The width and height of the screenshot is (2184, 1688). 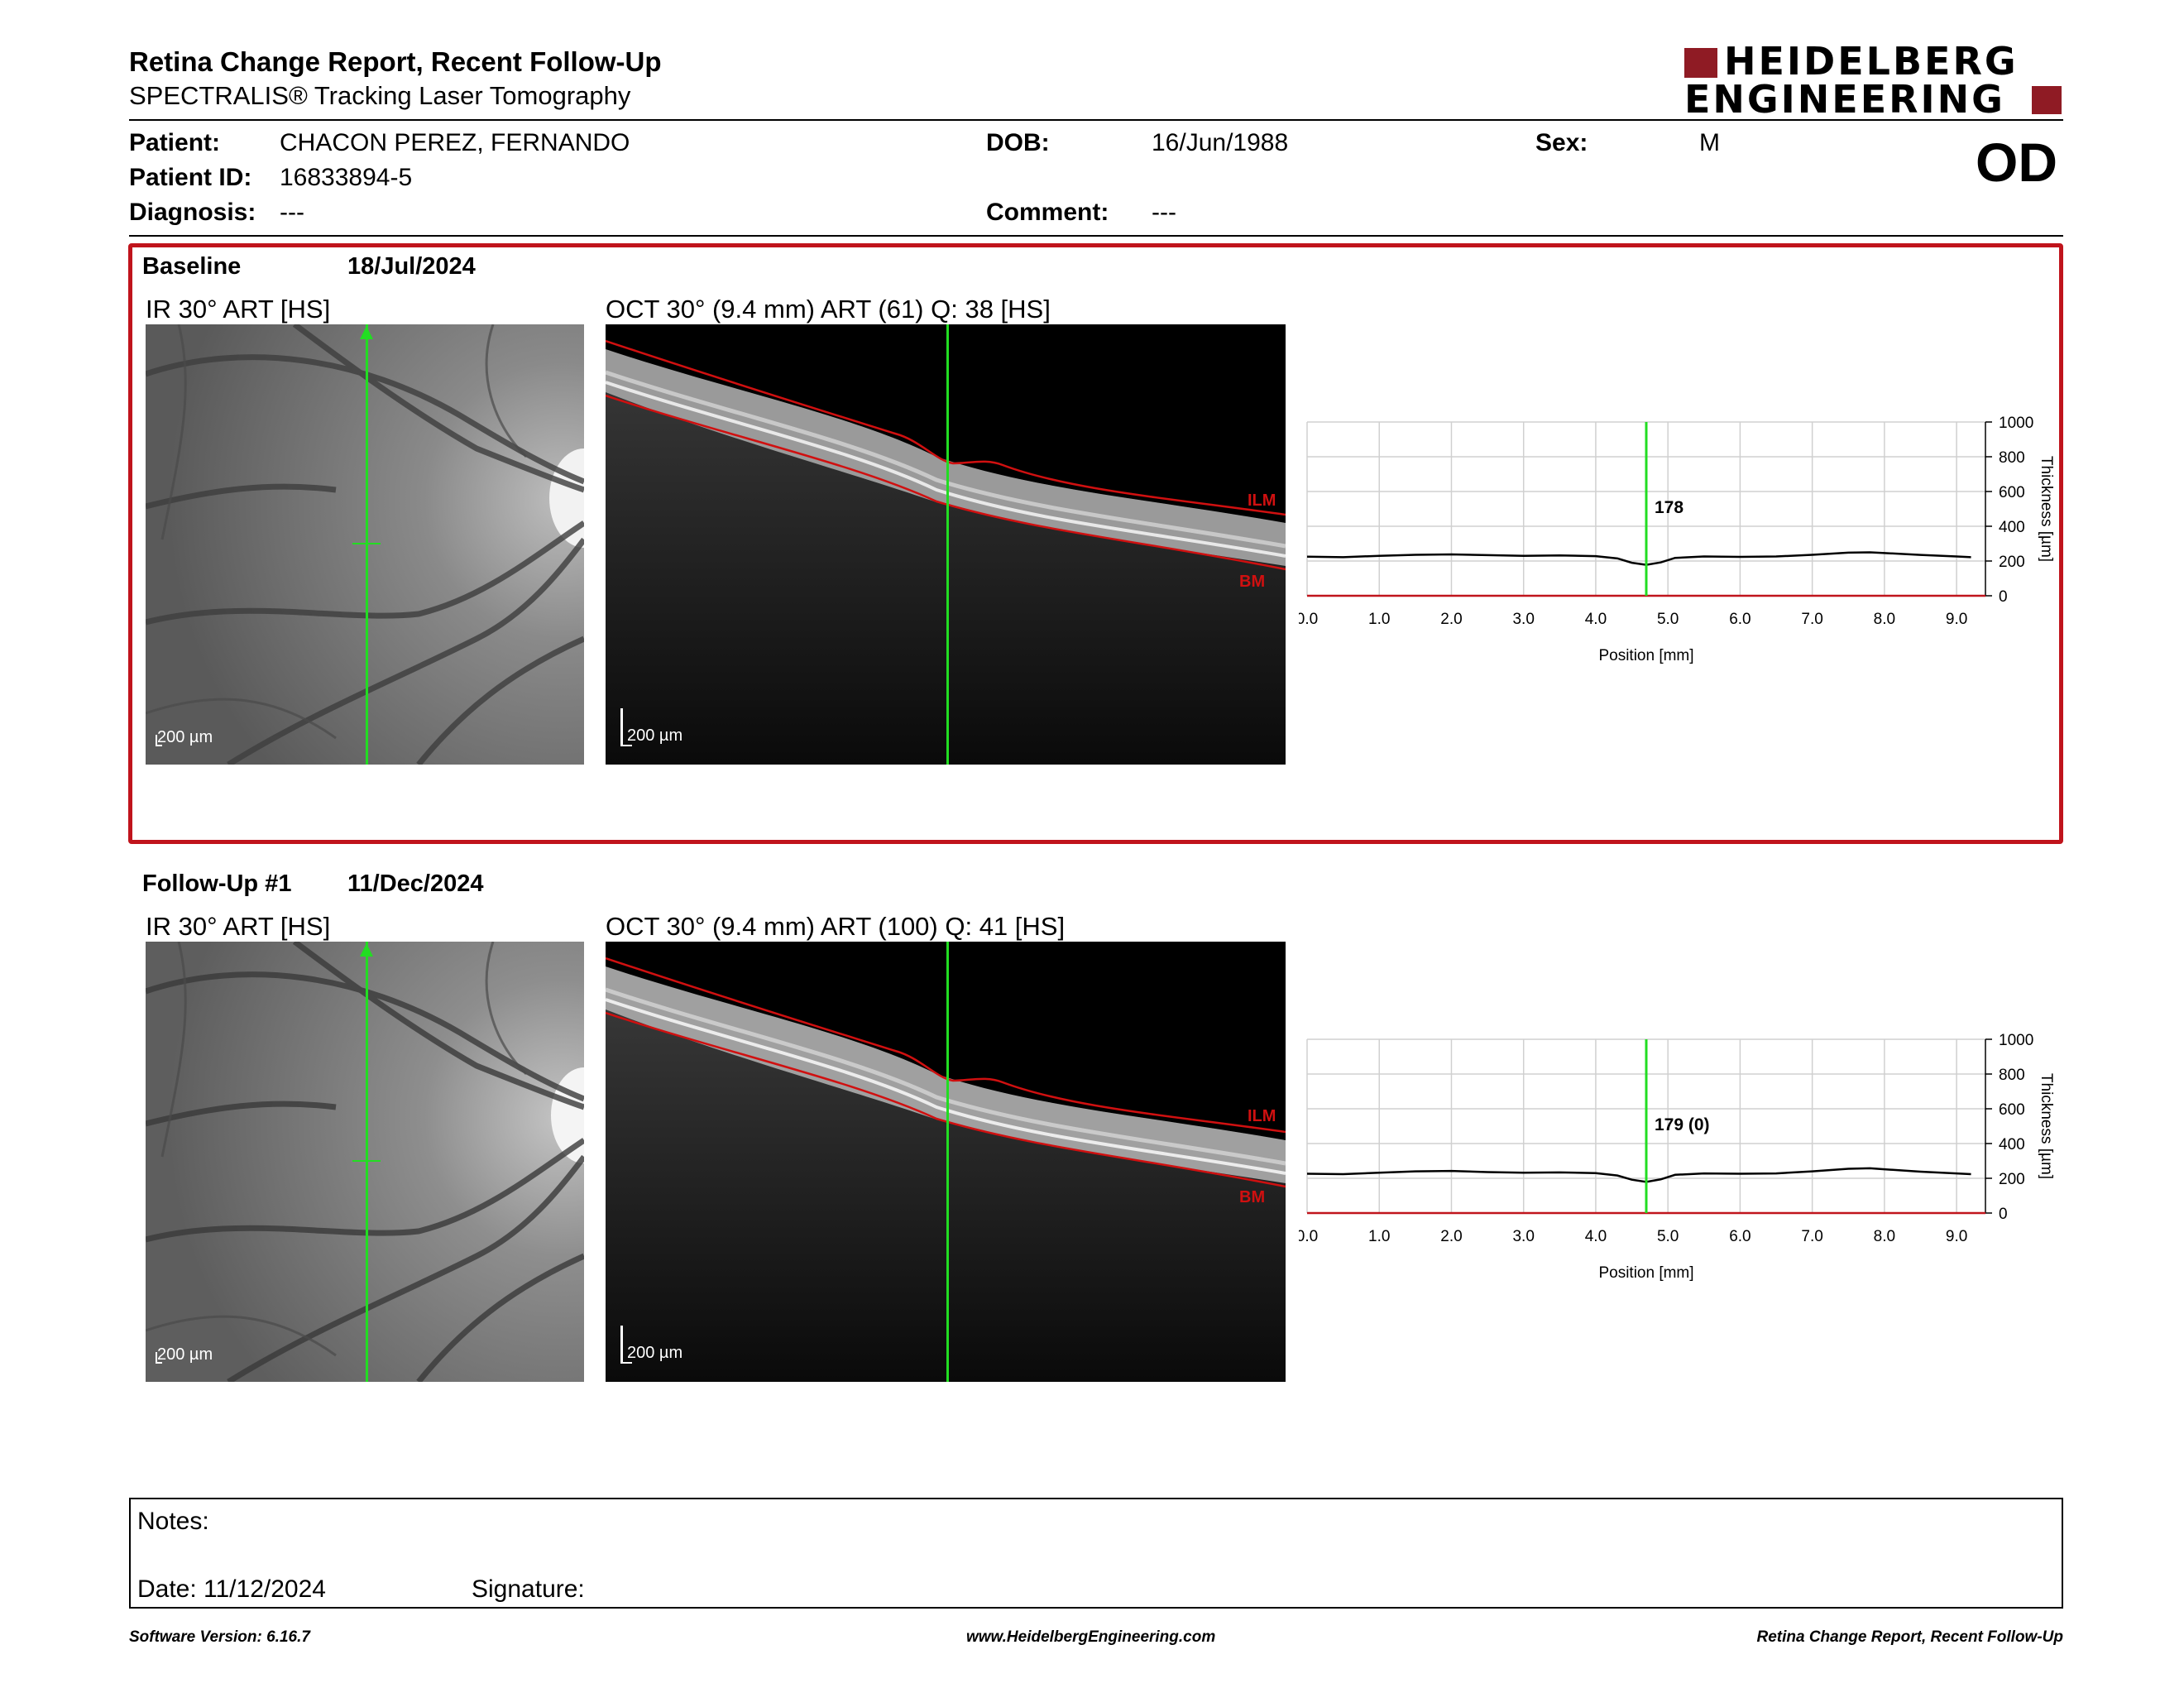 I want to click on dob-value: 16/Jun/1988, so click(x=1220, y=142).